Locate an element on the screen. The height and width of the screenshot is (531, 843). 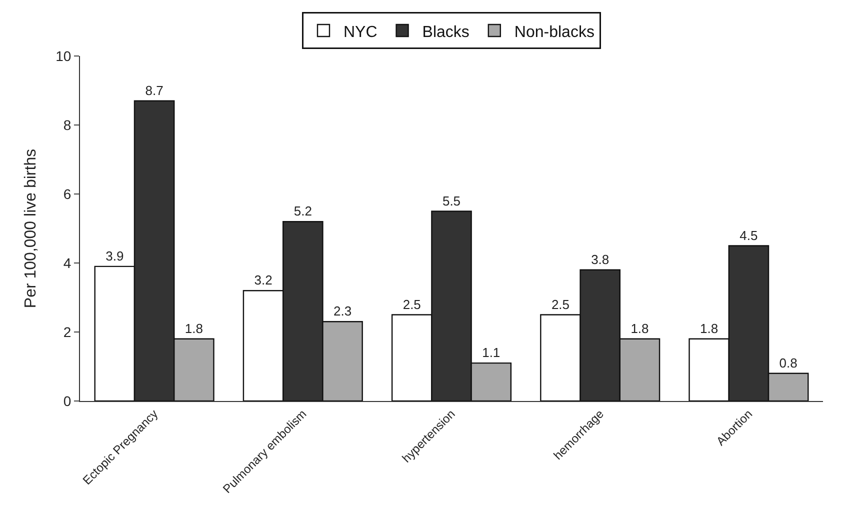
y-axis-title: Per 100,000 live births is located at coordinates (31, 228).